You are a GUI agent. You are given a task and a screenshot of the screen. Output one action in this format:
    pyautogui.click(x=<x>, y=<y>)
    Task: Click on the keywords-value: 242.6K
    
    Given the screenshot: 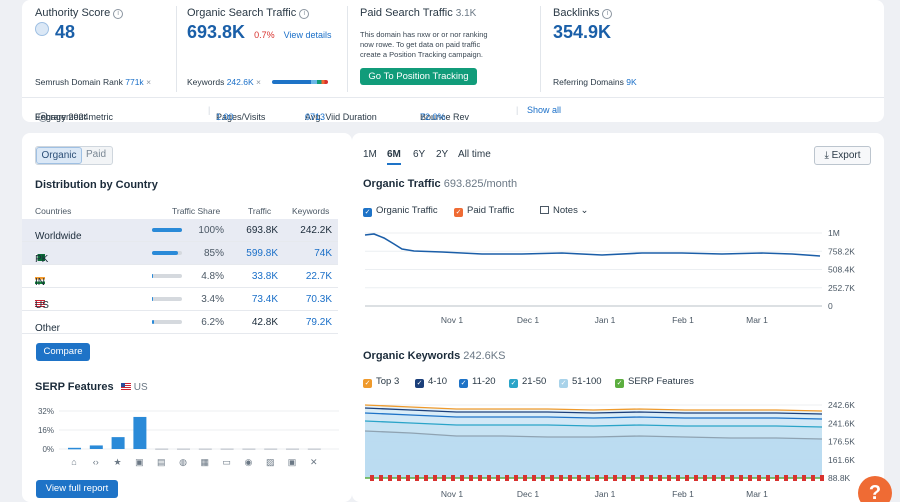 What is the action you would take?
    pyautogui.click(x=240, y=82)
    